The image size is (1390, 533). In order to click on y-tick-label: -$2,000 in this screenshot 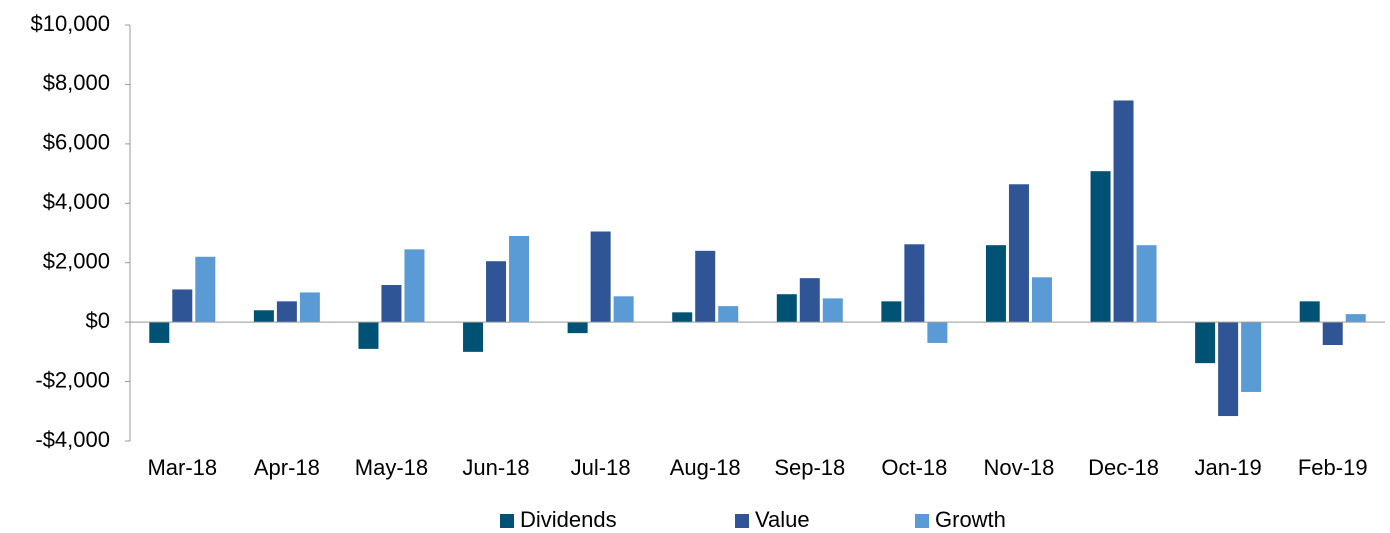, I will do `click(72, 379)`.